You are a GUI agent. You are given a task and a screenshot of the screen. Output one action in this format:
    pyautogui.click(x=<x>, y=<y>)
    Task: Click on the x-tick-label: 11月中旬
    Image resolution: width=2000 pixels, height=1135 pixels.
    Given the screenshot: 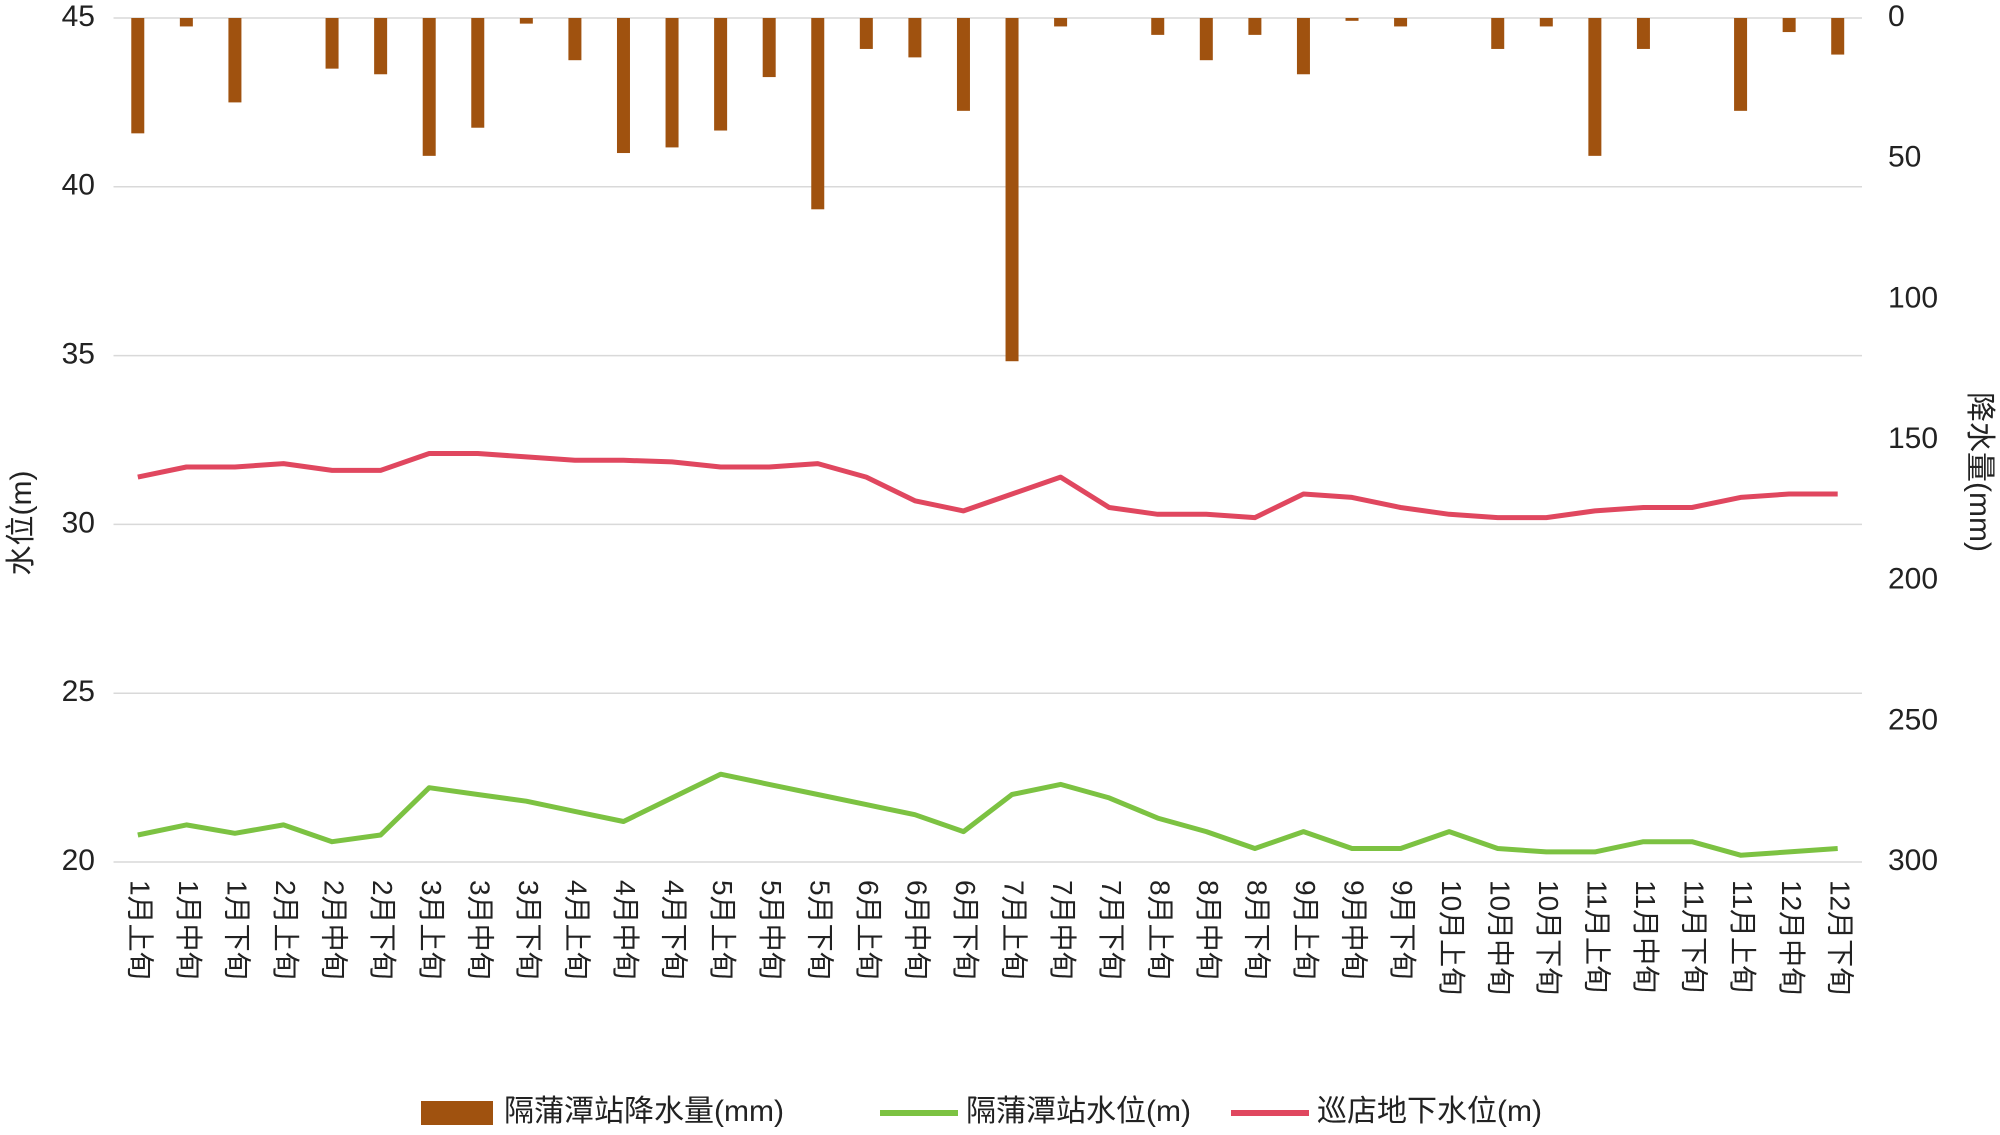 What is the action you would take?
    pyautogui.click(x=1645, y=936)
    